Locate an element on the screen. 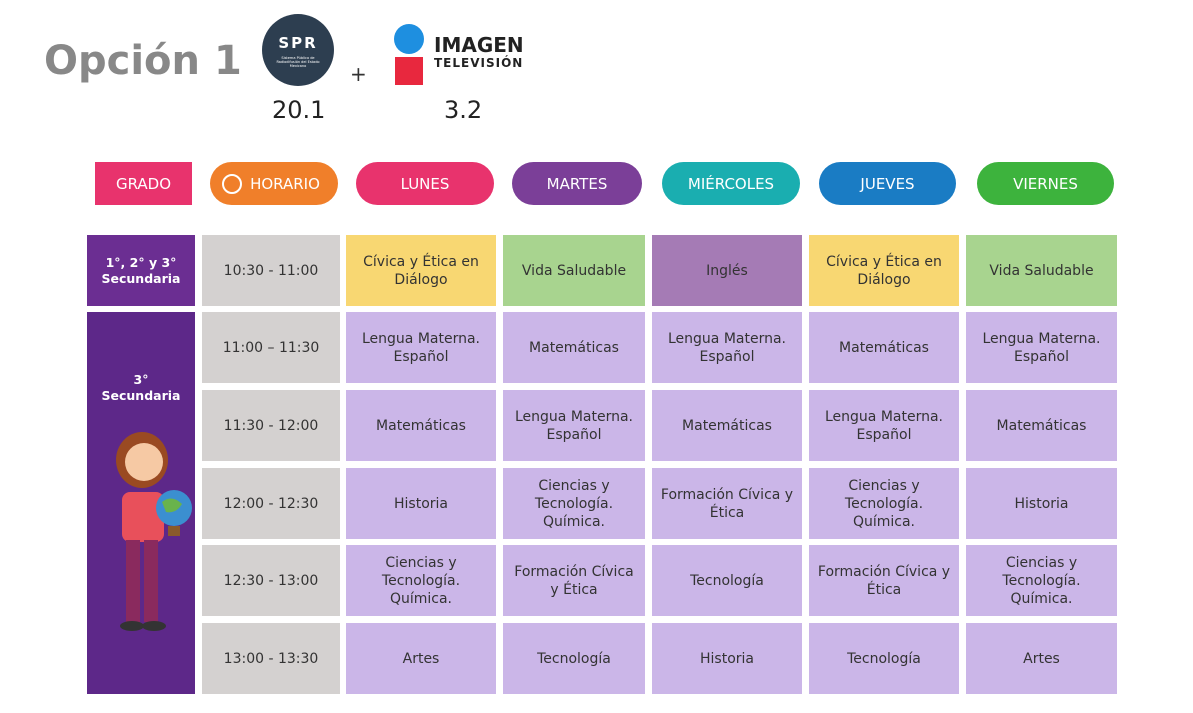  grade-cell: 1°, 2° y 3° Secundaria is located at coordinates (141, 270).